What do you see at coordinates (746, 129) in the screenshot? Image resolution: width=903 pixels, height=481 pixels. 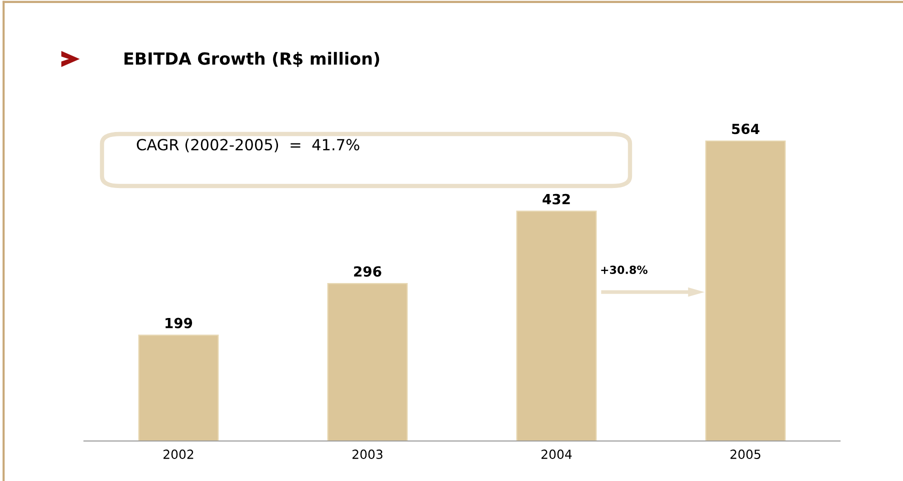 I see `data-label: 564` at bounding box center [746, 129].